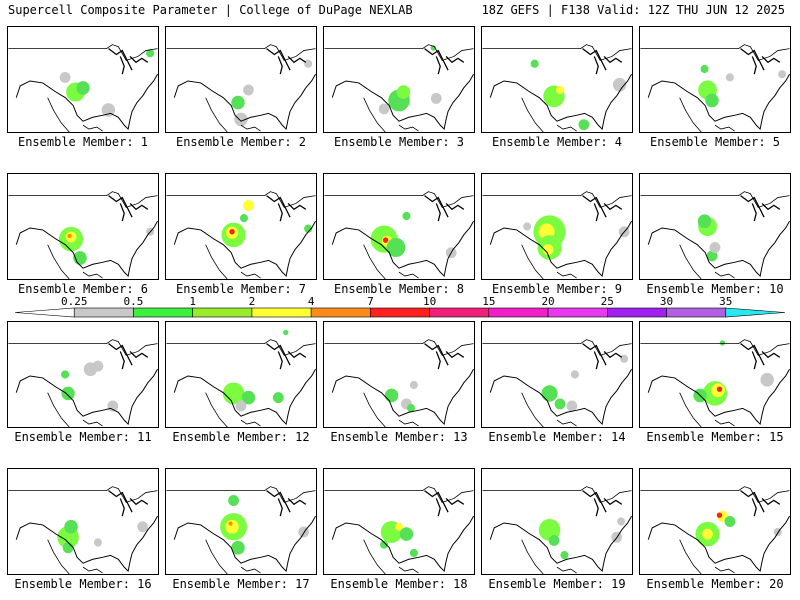  Describe the element at coordinates (666, 301) in the screenshot. I see `color-scale-label: 30` at that location.